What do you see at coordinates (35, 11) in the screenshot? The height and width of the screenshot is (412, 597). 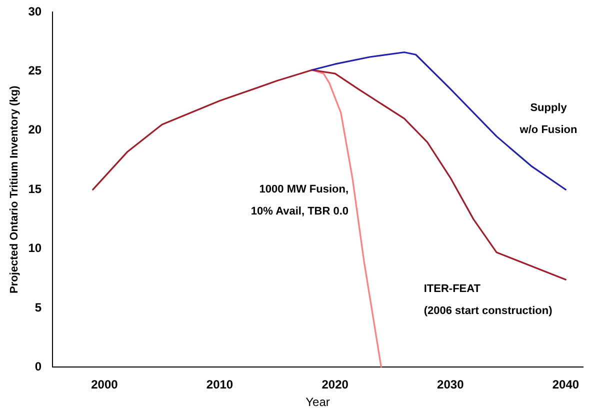 I see `y-tick-label: 30` at bounding box center [35, 11].